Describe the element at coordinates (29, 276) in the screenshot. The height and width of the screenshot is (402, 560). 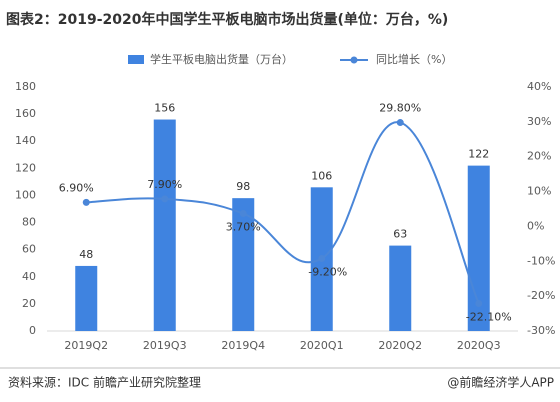
I see `y-tick-label: 40` at that location.